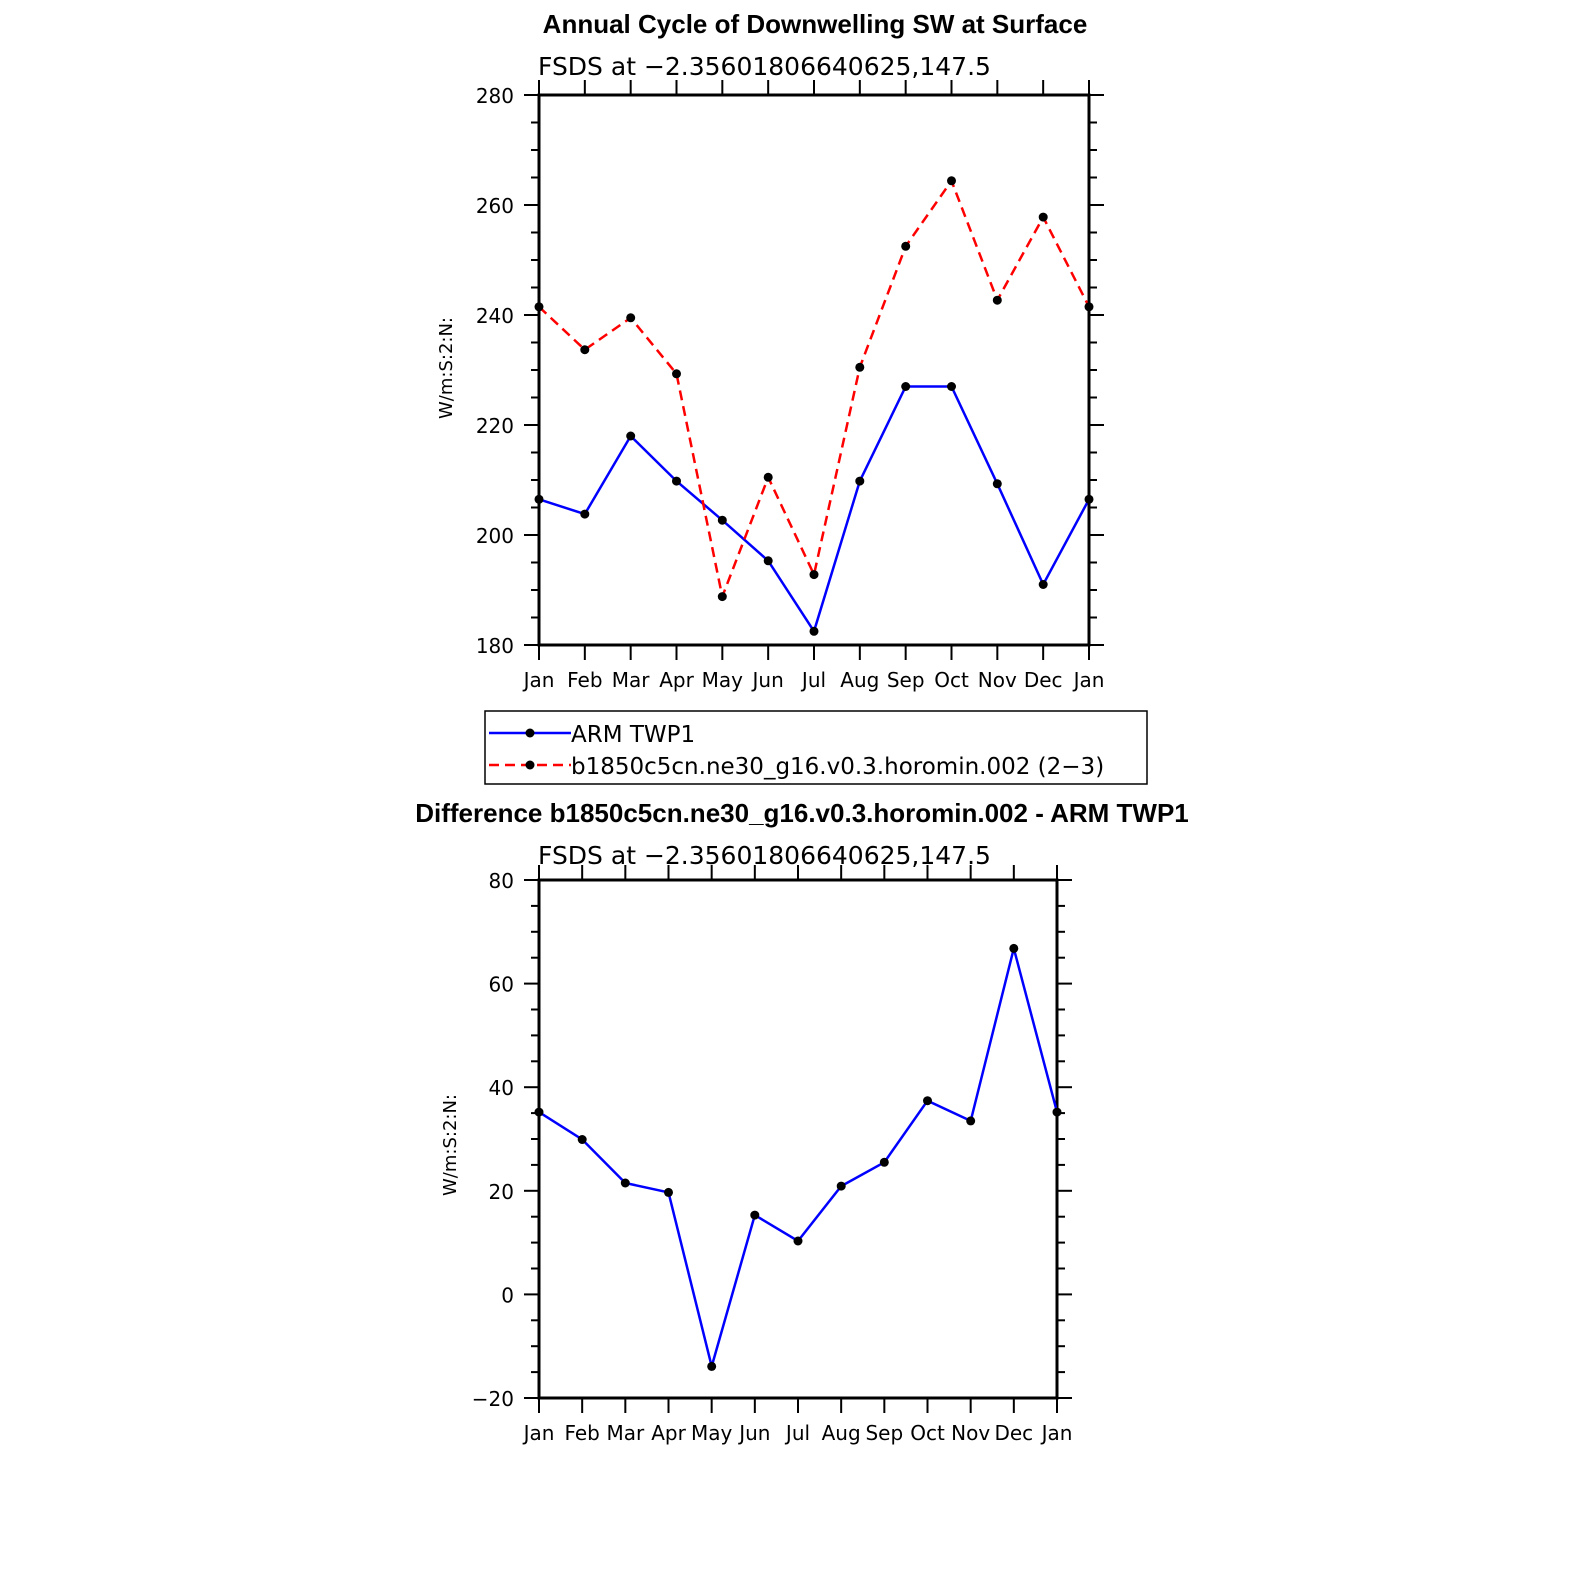 This screenshot has height=1574, width=1574. Describe the element at coordinates (584, 680) in the screenshot. I see `top-xtick-label: Feb` at that location.